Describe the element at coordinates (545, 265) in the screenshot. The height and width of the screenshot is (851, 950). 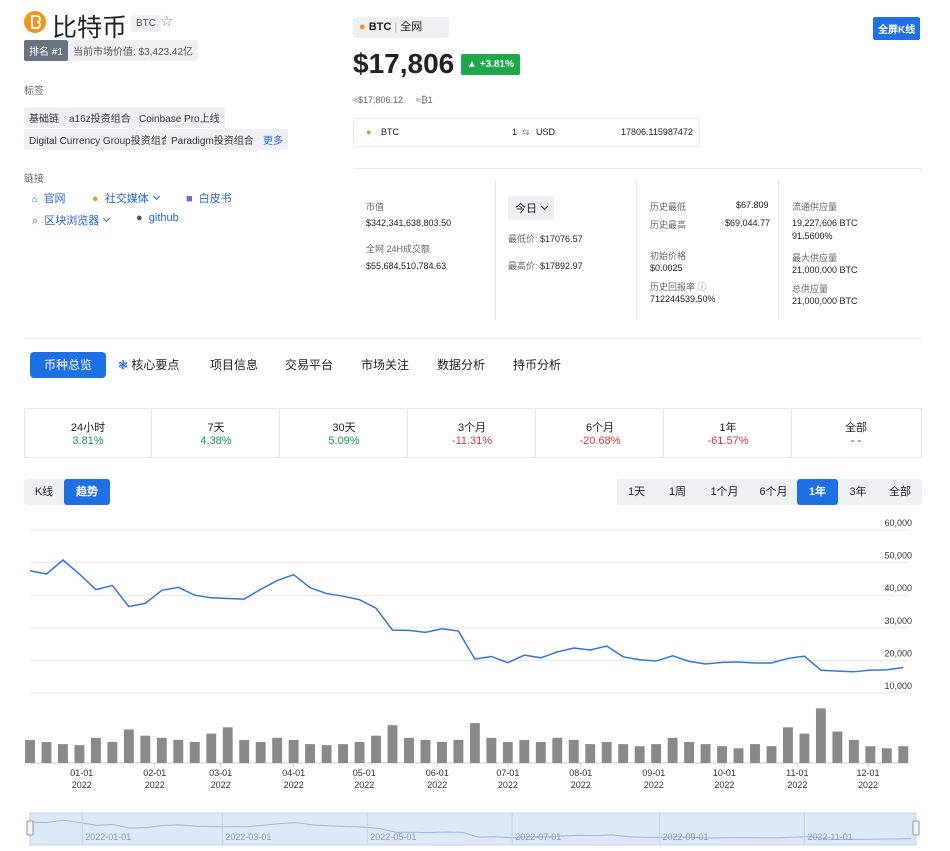
I see `stat-high: 最高价: $17892.97` at that location.